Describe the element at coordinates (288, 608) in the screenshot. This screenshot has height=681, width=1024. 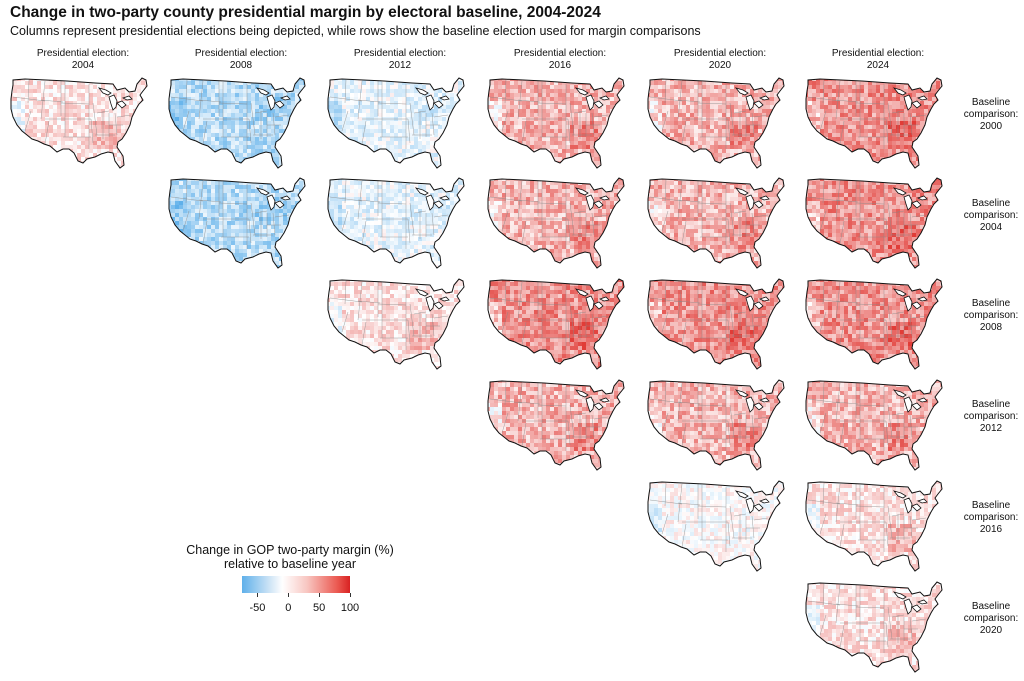
I see `legend-tick-label: 0` at that location.